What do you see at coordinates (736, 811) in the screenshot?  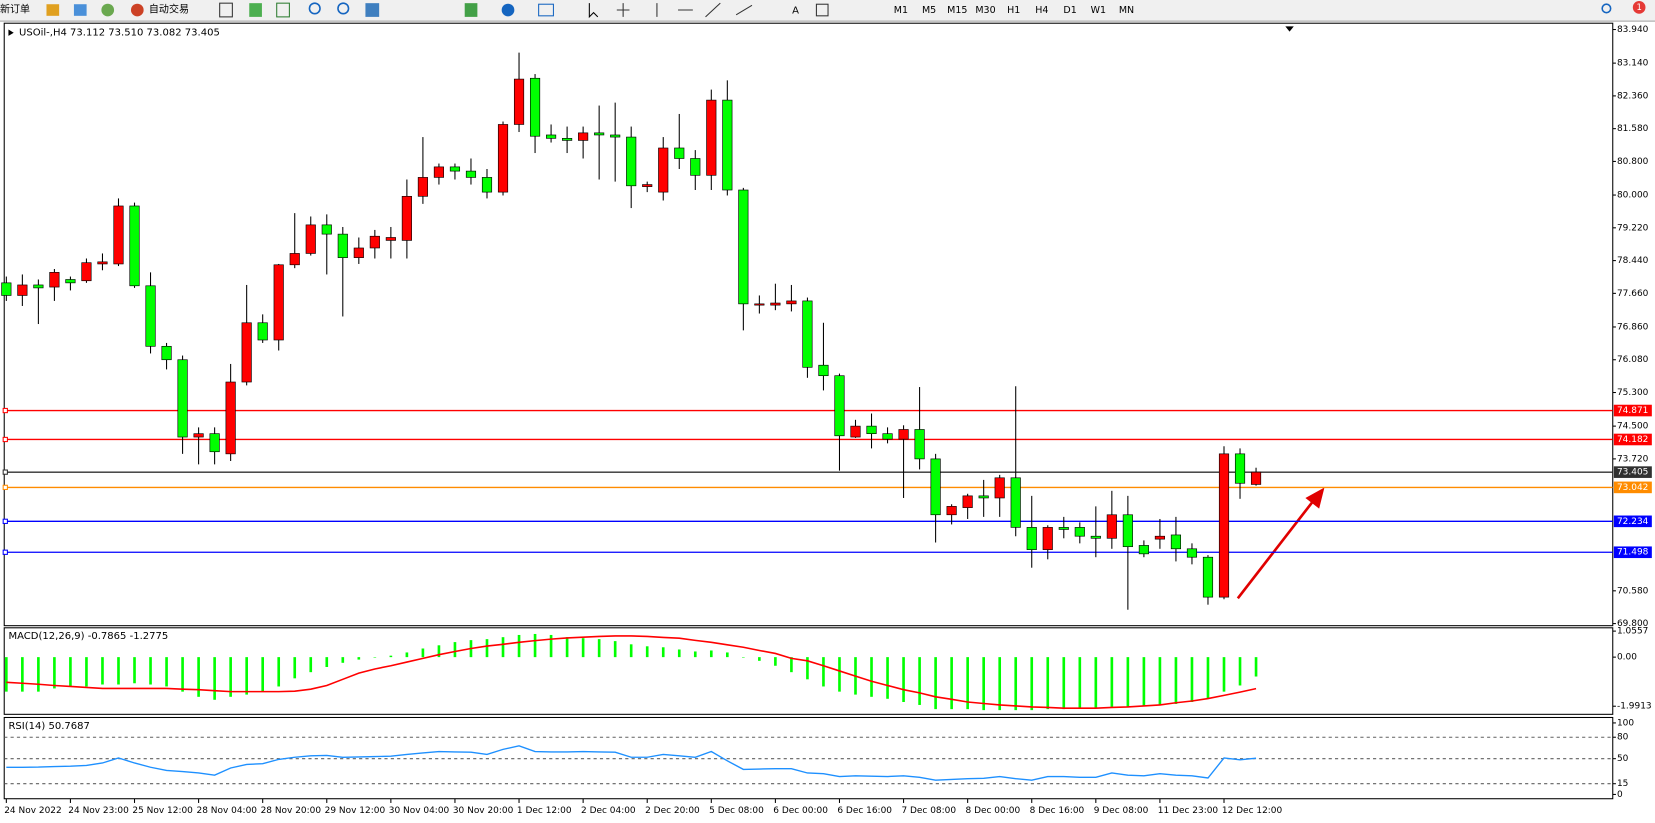 I see `x-tick-label: 5 Dec 08:00` at bounding box center [736, 811].